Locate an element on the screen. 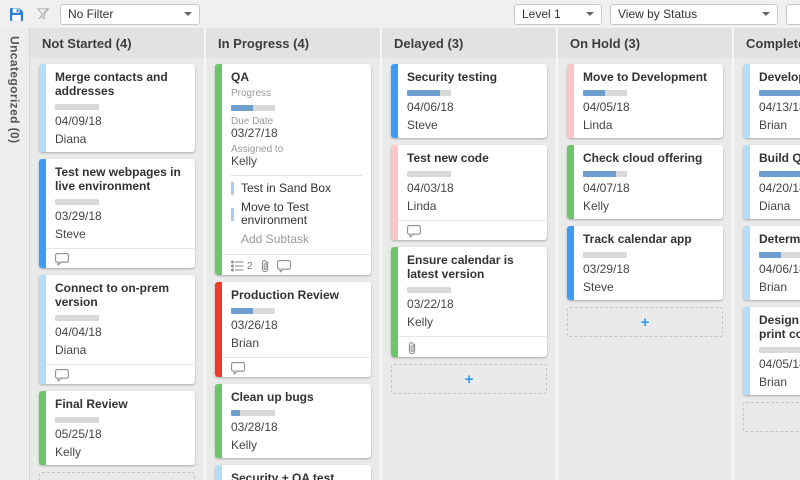  assigned-to-label: Assigned to is located at coordinates (257, 149).